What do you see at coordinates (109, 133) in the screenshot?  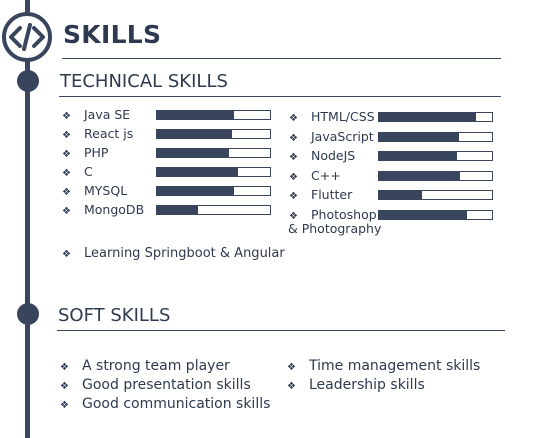 I see `skill-label: React js` at bounding box center [109, 133].